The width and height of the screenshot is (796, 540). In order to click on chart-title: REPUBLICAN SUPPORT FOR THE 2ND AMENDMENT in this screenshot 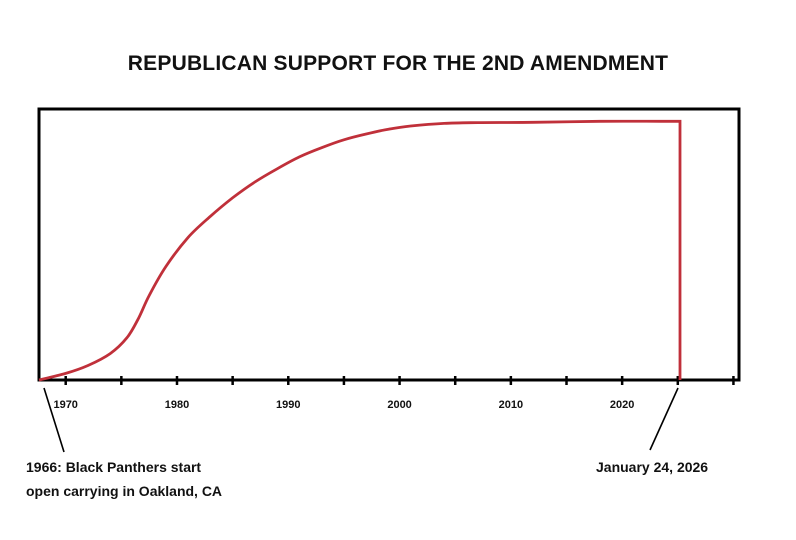, I will do `click(398, 63)`.